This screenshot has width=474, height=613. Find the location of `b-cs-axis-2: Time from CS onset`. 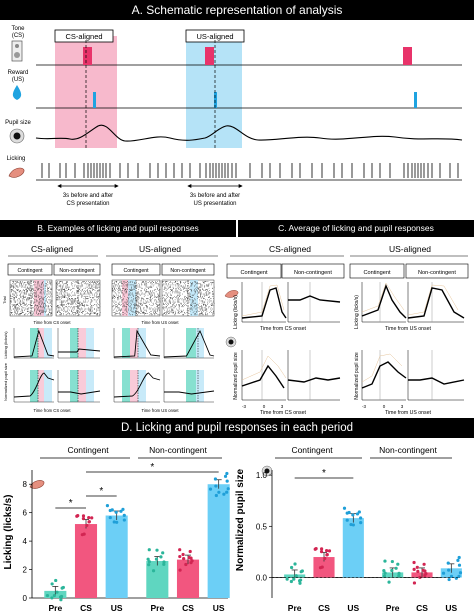

b-cs-axis-2: Time from CS onset is located at coordinates (52, 410).